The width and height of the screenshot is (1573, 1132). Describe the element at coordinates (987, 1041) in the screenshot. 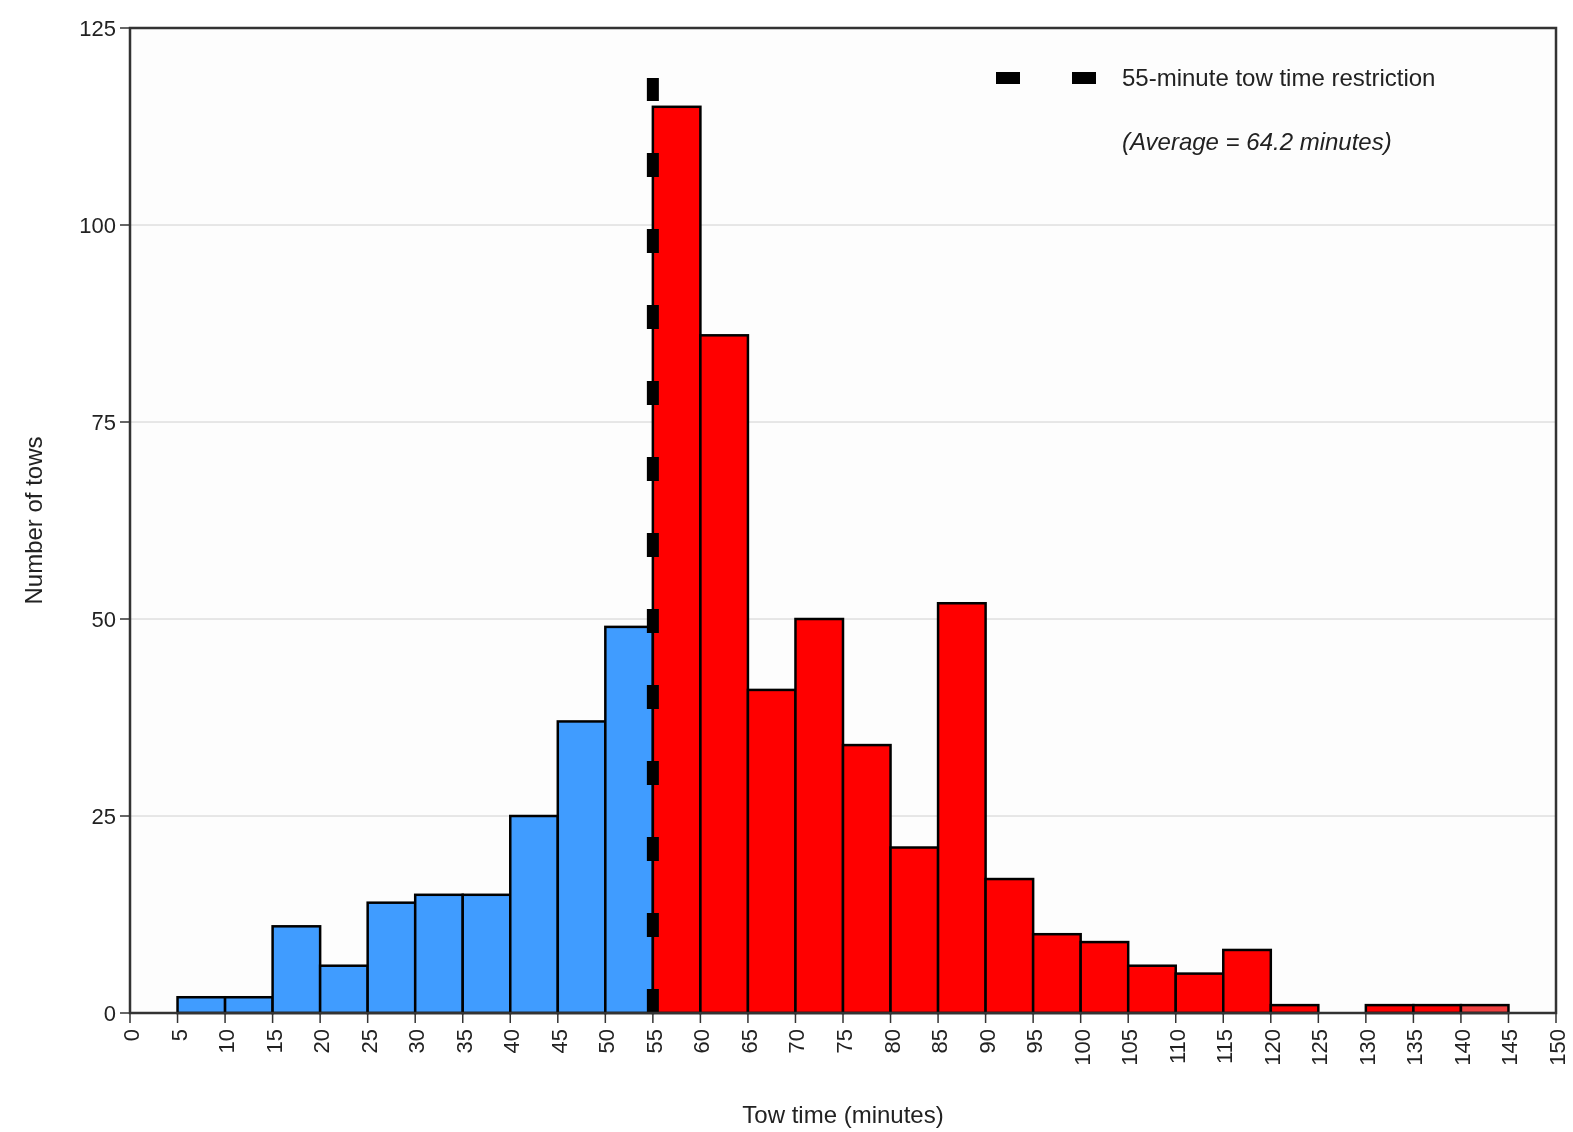

I see `x-tick-label: 90` at that location.